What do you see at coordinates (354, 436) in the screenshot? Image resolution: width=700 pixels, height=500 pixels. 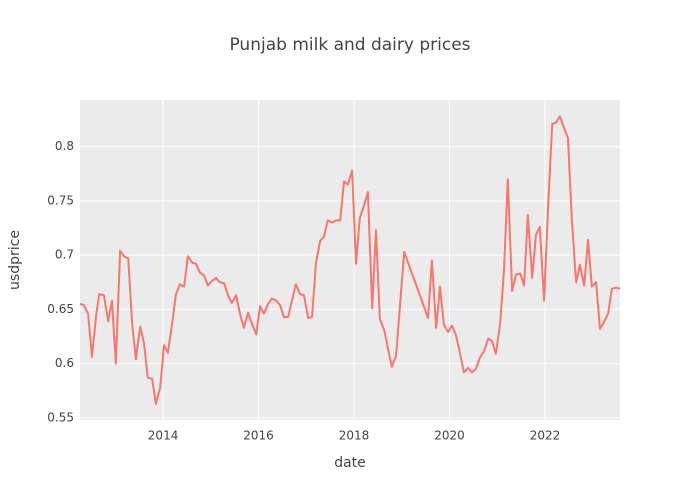 I see `x-tick-label: 2018` at bounding box center [354, 436].